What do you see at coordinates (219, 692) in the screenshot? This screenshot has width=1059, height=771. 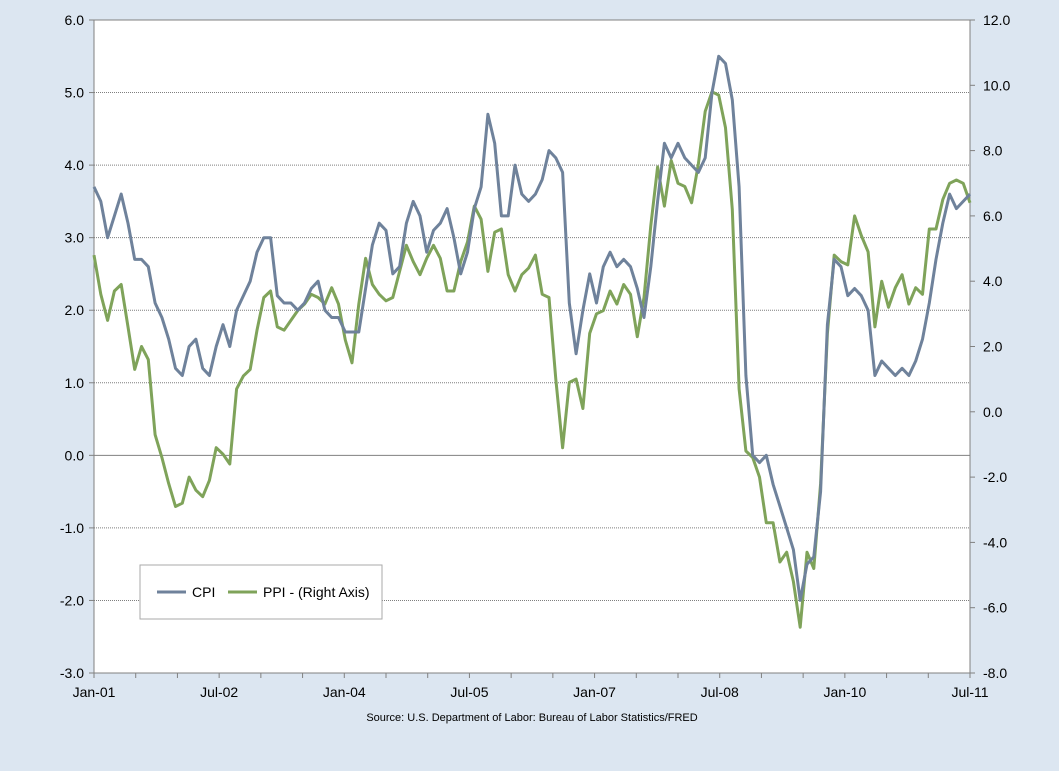 I see `x-tick-label: Jul-02` at bounding box center [219, 692].